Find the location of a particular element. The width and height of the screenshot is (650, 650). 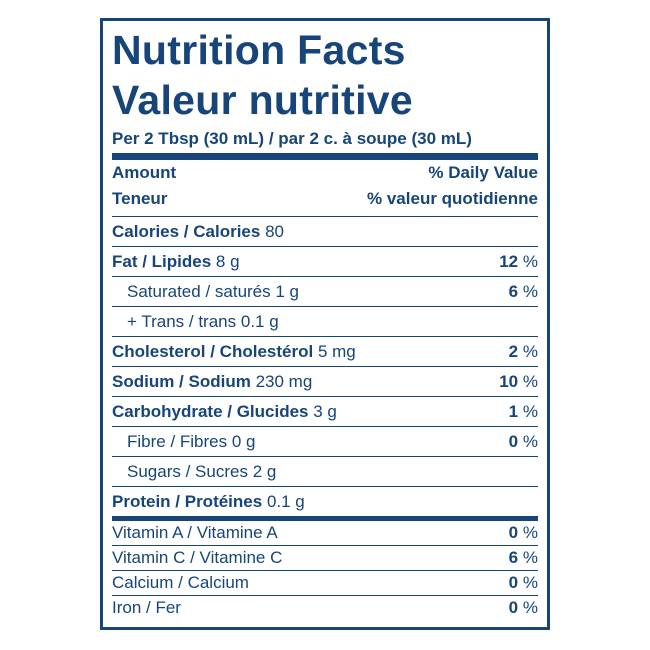

nutrient-label: + Trans / trans 0.1 g is located at coordinates (195, 322).